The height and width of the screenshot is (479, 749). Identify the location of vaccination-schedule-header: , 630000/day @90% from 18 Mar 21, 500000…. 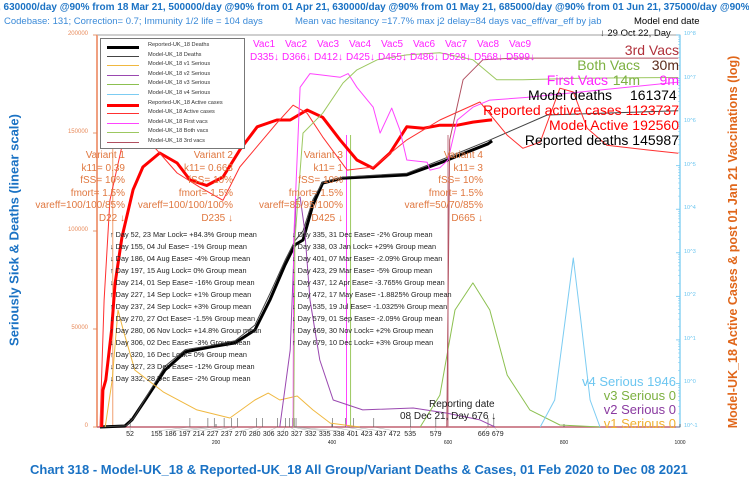
(374, 7).